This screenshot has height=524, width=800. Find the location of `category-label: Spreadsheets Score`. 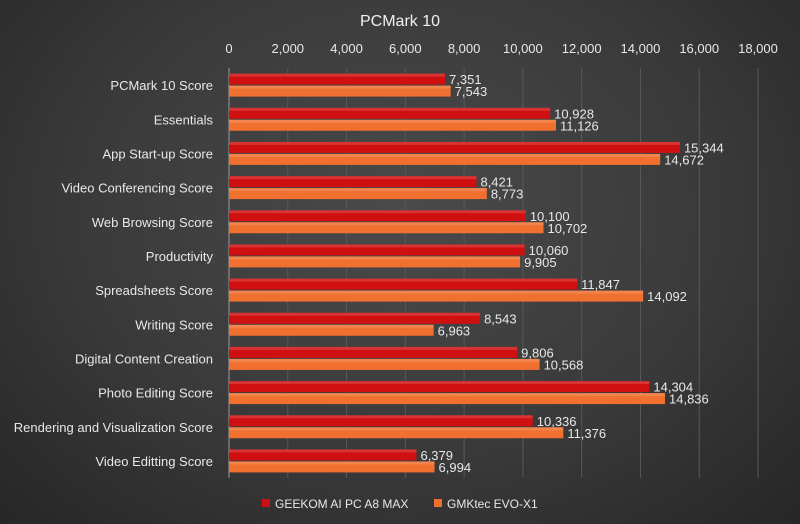

category-label: Spreadsheets Score is located at coordinates (154, 290).